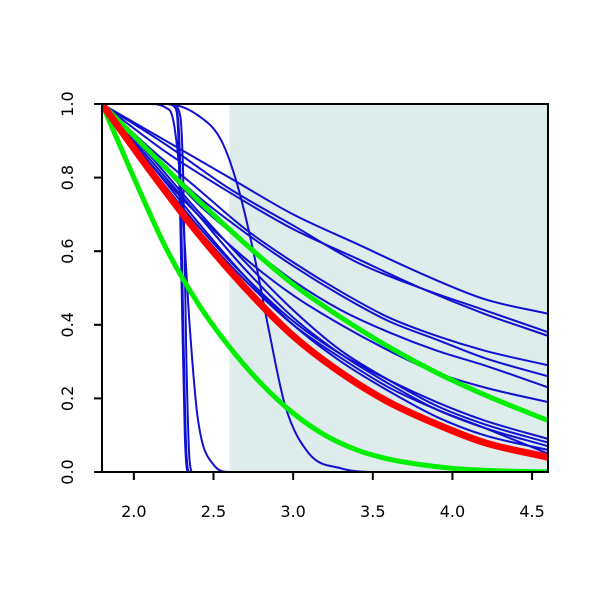 Image resolution: width=600 pixels, height=600 pixels. What do you see at coordinates (372, 511) in the screenshot?
I see `x-tick-label: 3.5` at bounding box center [372, 511].